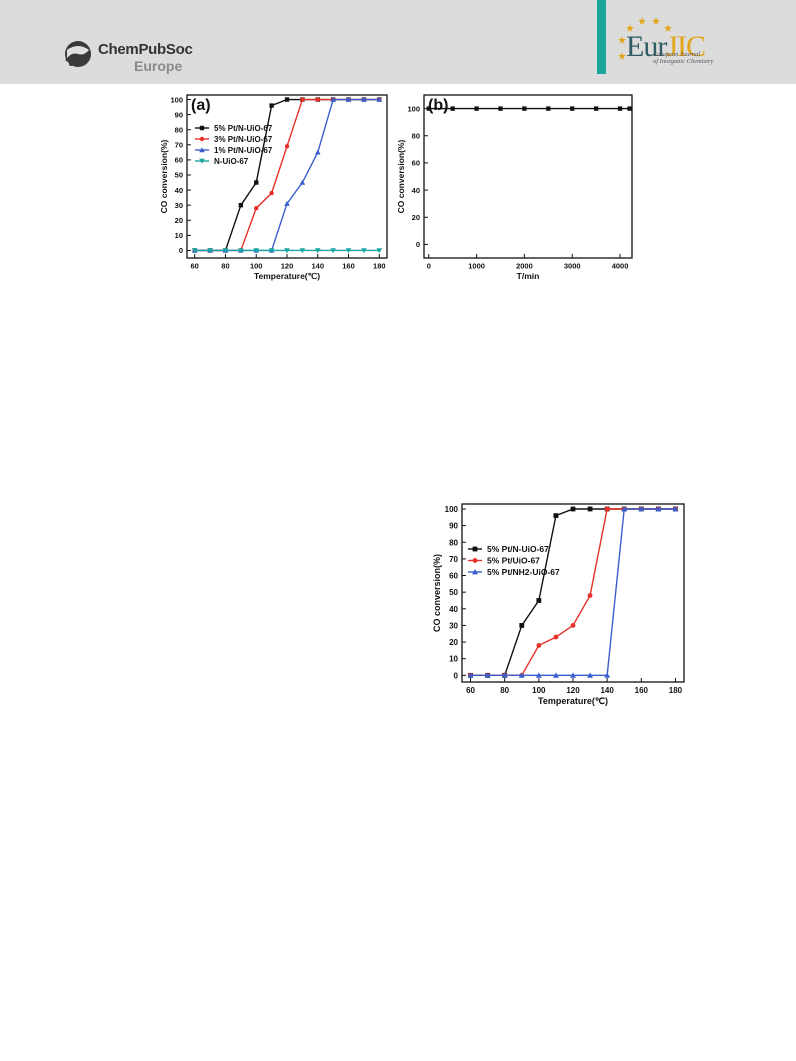 This screenshot has height=1061, width=796. What do you see at coordinates (539, 690) in the screenshot?
I see `x-tick-label: 100` at bounding box center [539, 690].